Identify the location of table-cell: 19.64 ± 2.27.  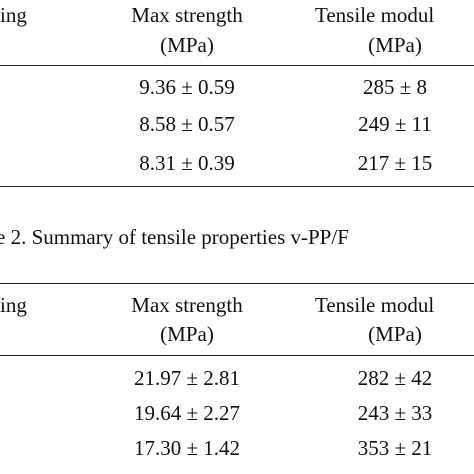
(187, 413).